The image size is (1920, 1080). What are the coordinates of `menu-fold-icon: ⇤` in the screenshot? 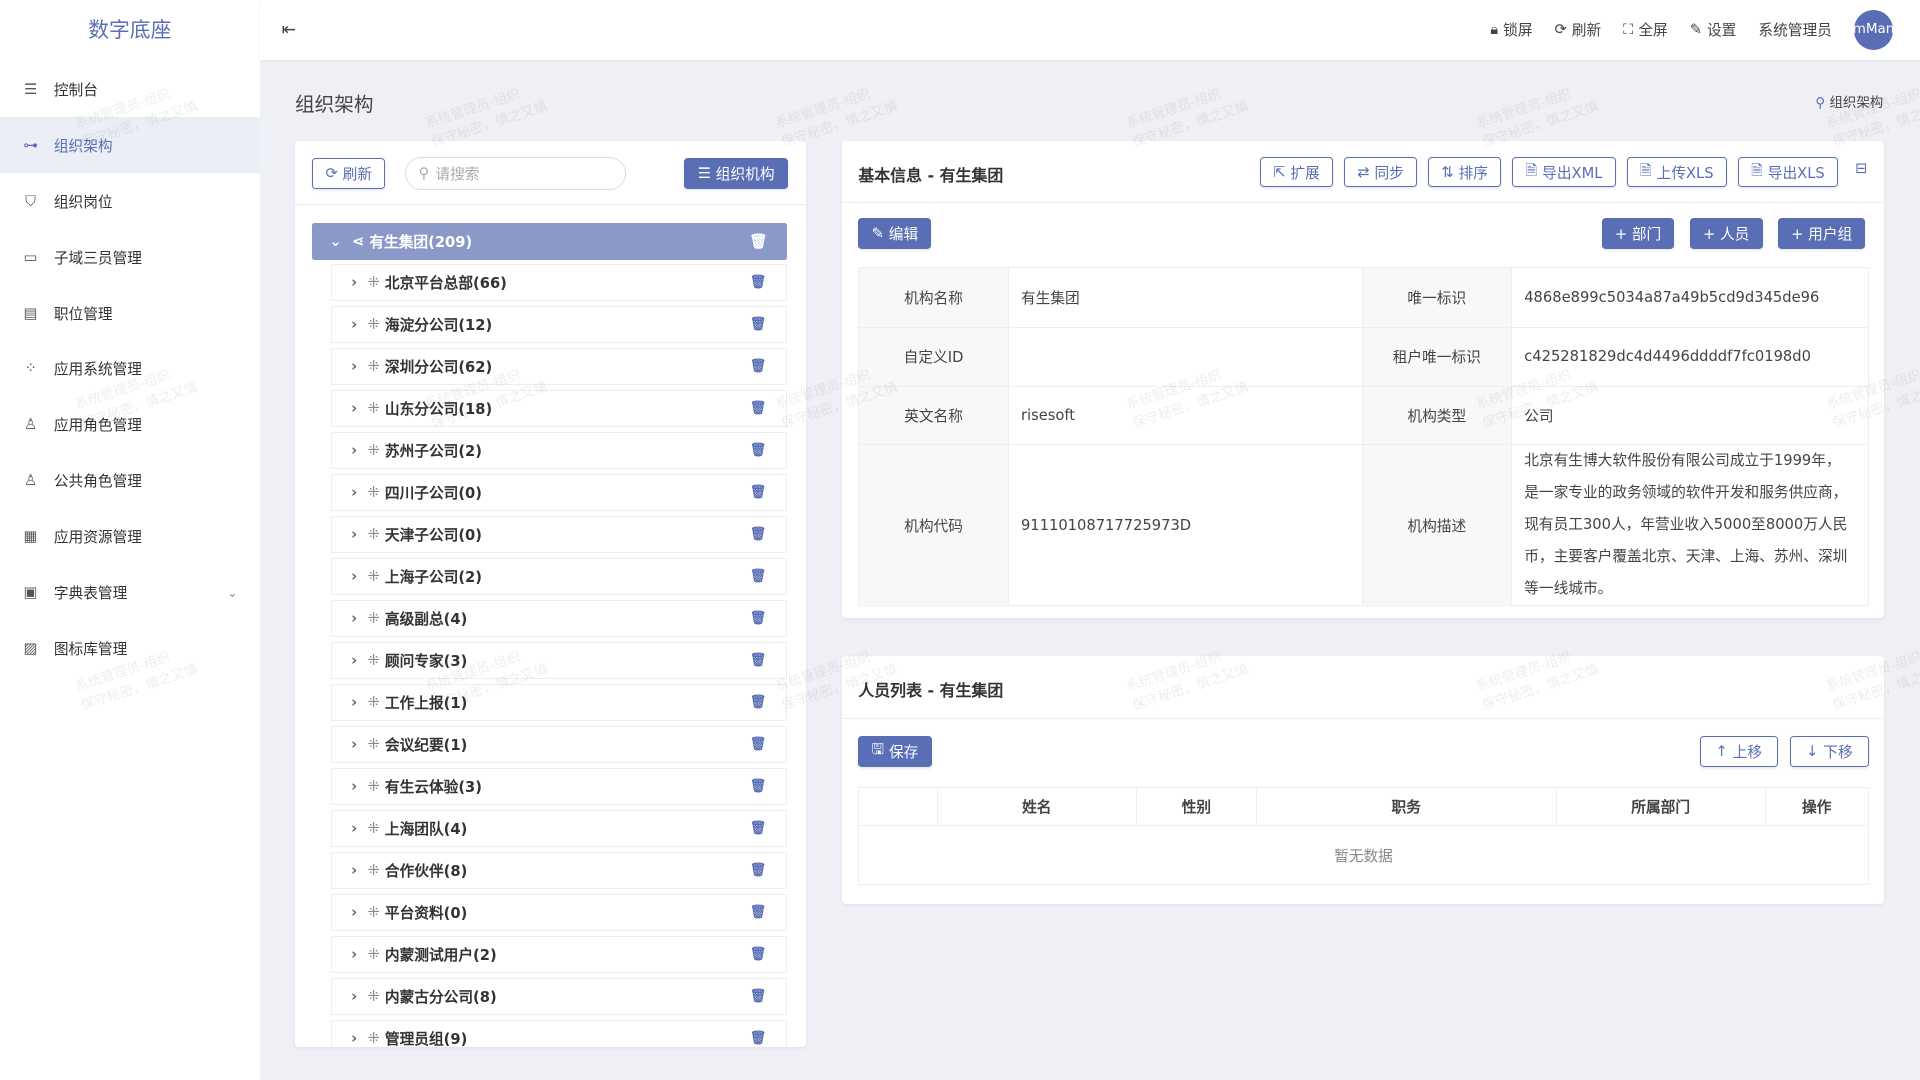 It's located at (288, 30).